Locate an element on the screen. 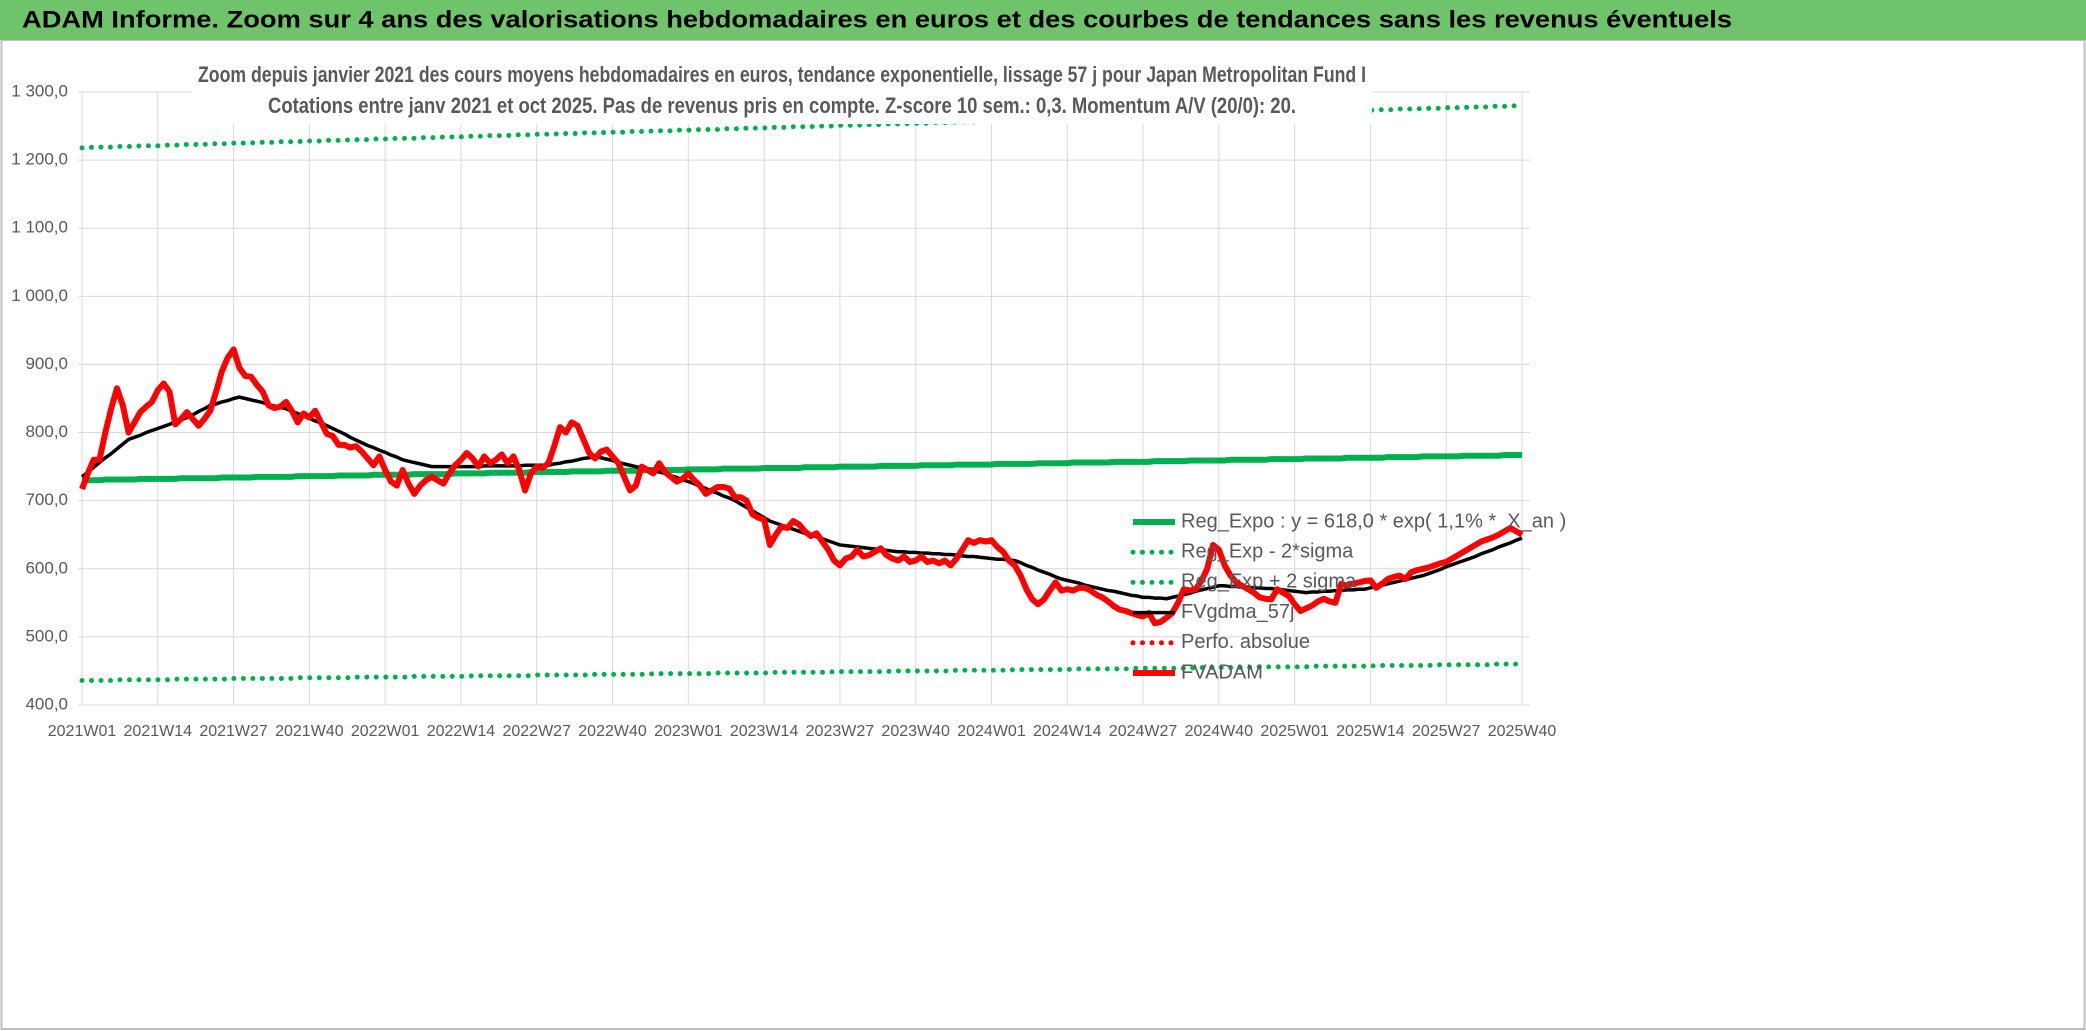 This screenshot has width=2086, height=1031. y-tick-label: 800,0 is located at coordinates (46, 431).